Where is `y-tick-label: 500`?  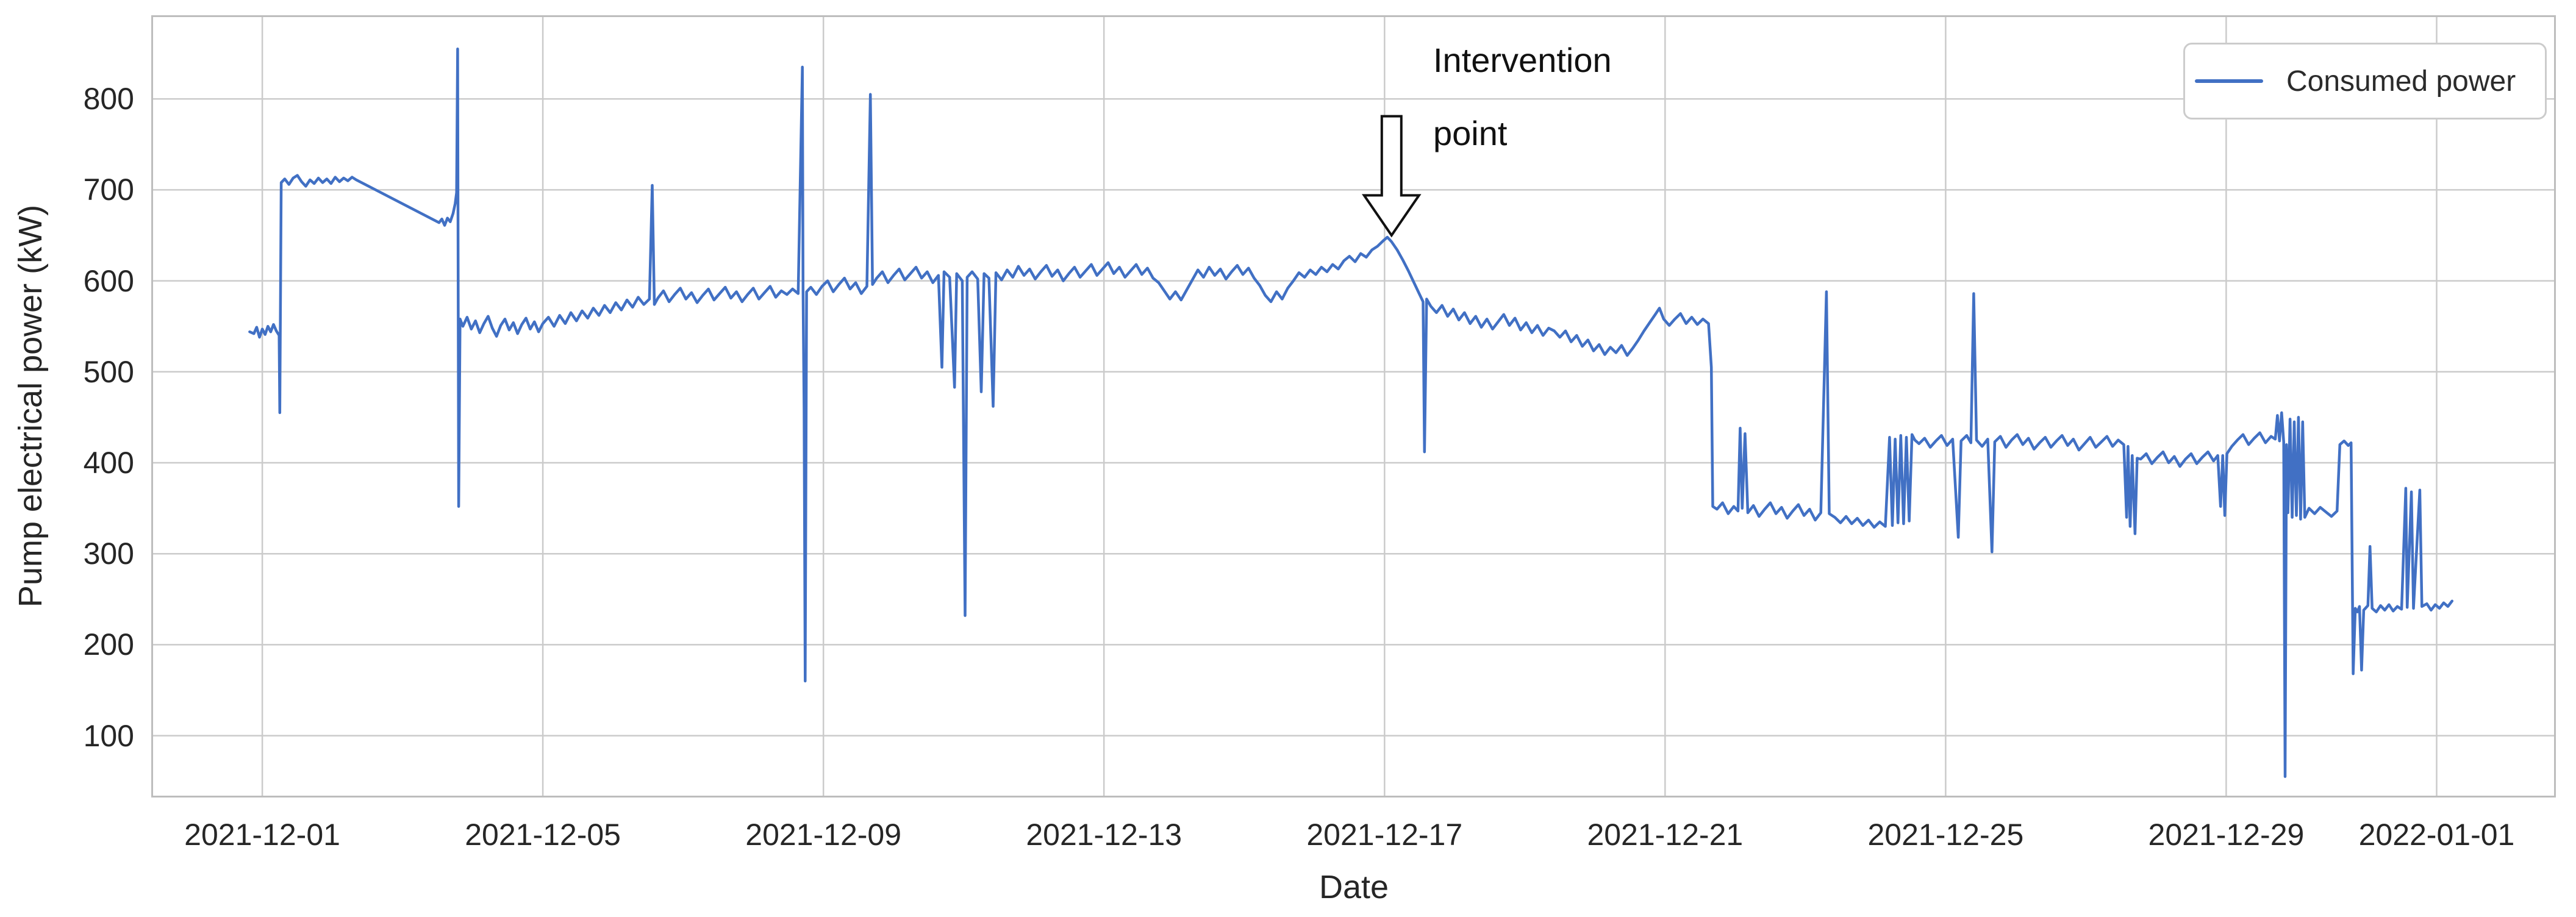
y-tick-label: 500 is located at coordinates (108, 371).